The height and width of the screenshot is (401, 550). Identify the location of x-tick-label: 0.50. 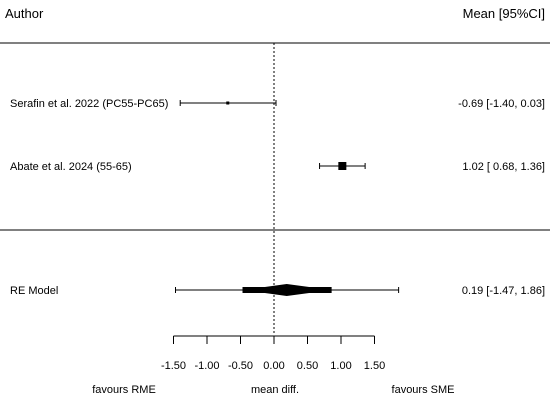
(307, 366).